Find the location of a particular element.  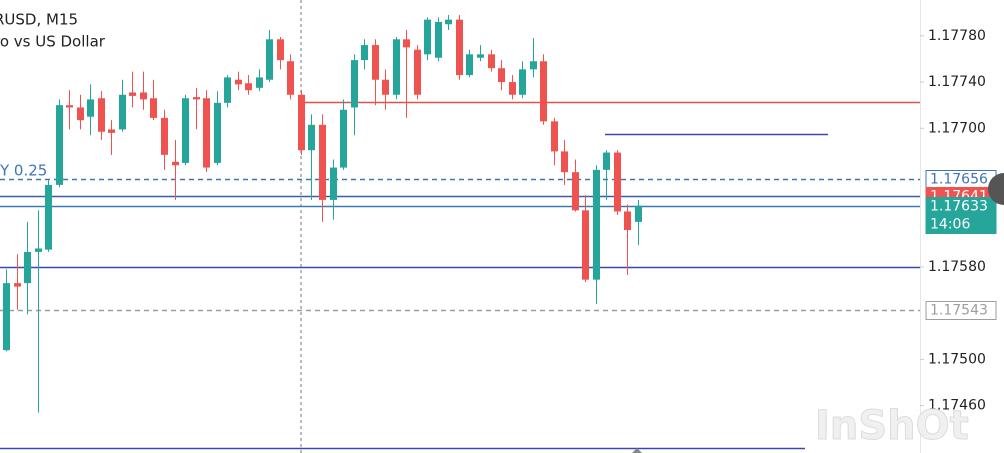

y-tick-label: 1.17460 is located at coordinates (957, 406).